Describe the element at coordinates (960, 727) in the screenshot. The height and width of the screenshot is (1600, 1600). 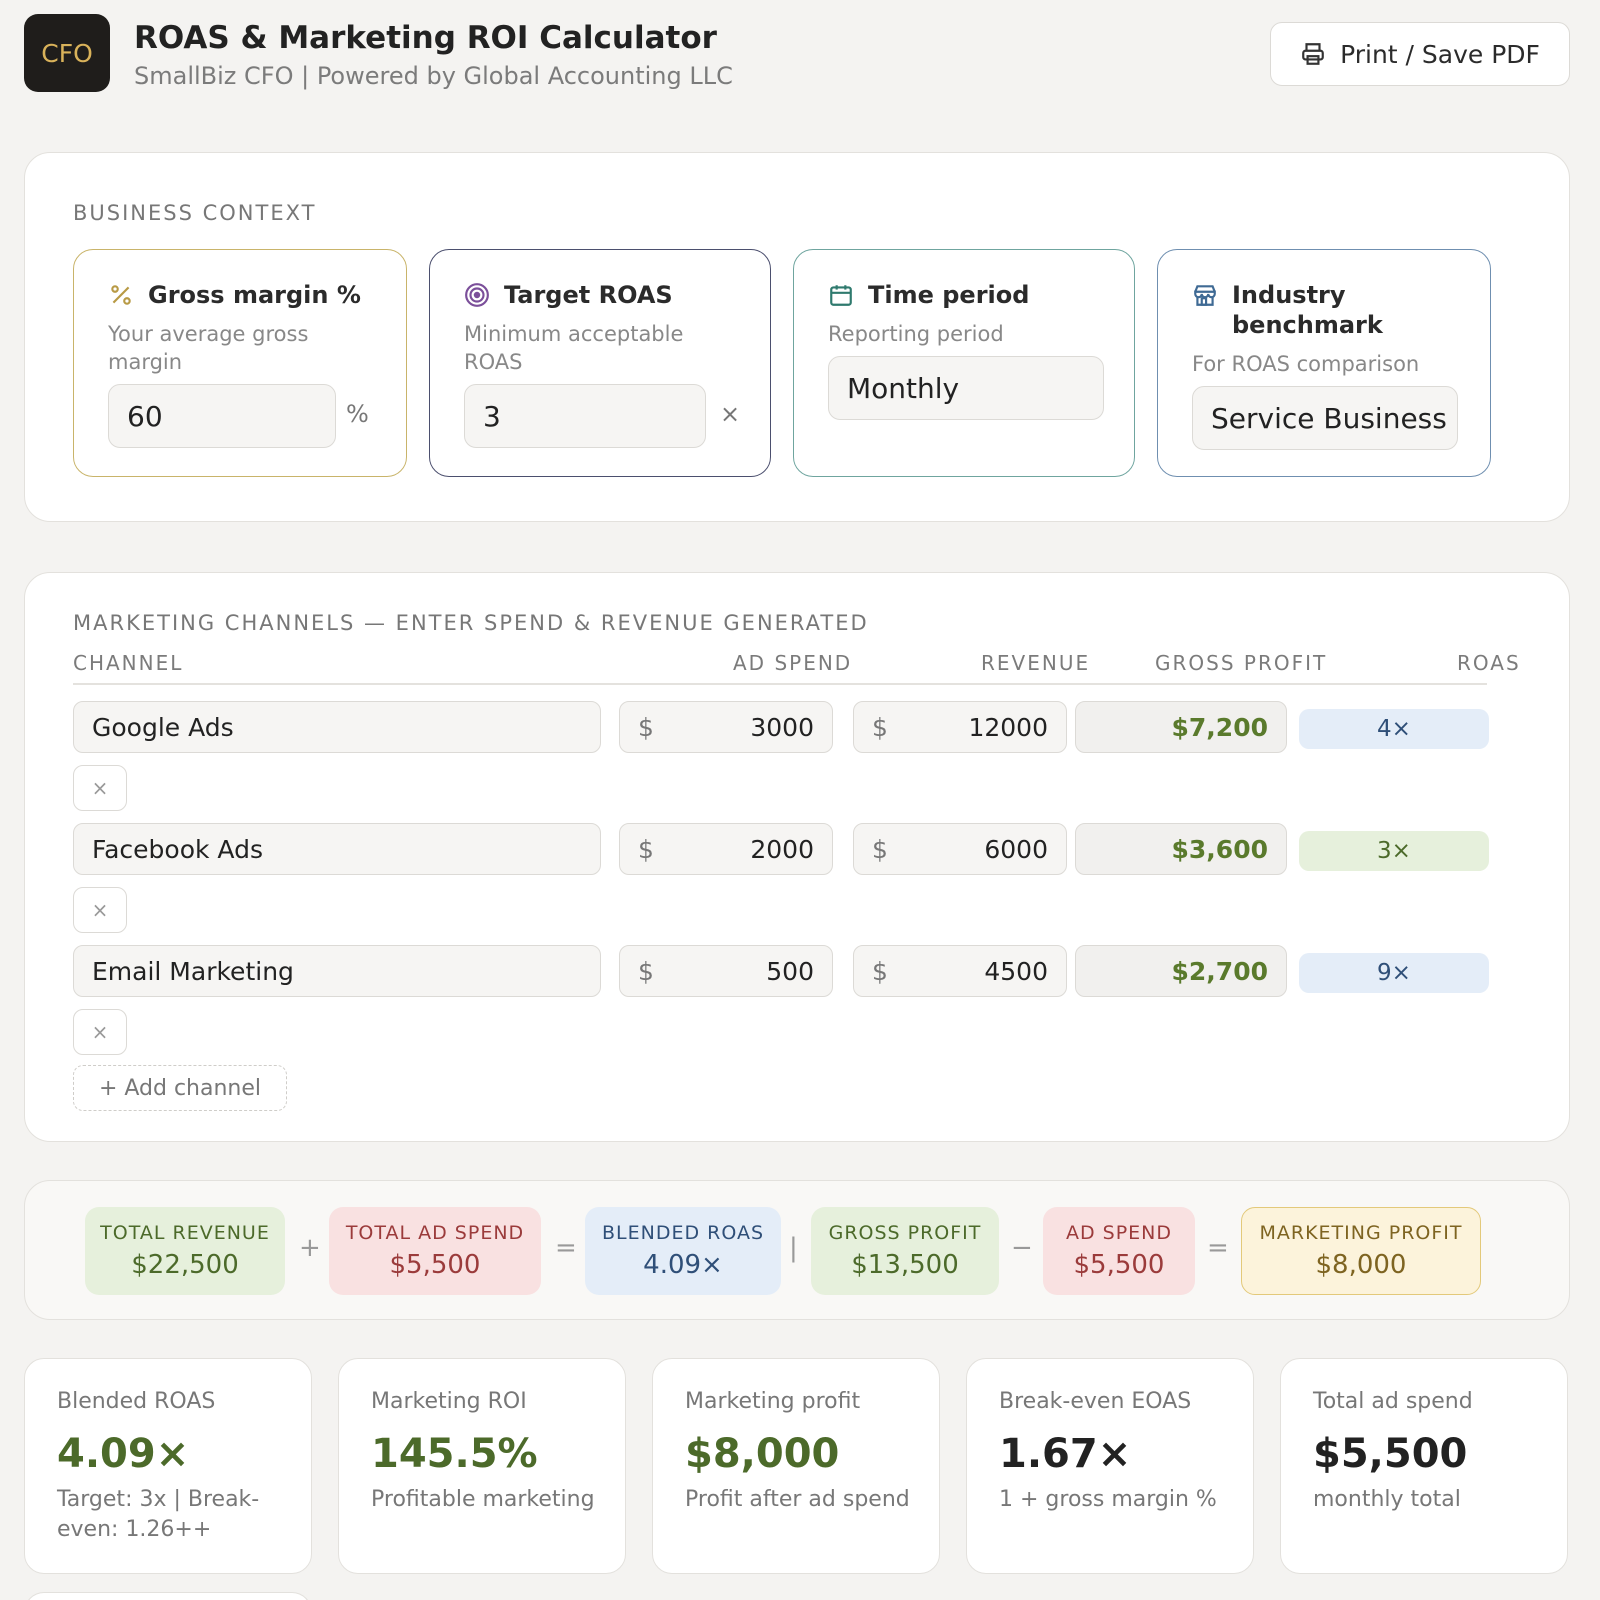
I see `revenue-input: $ 12000` at that location.